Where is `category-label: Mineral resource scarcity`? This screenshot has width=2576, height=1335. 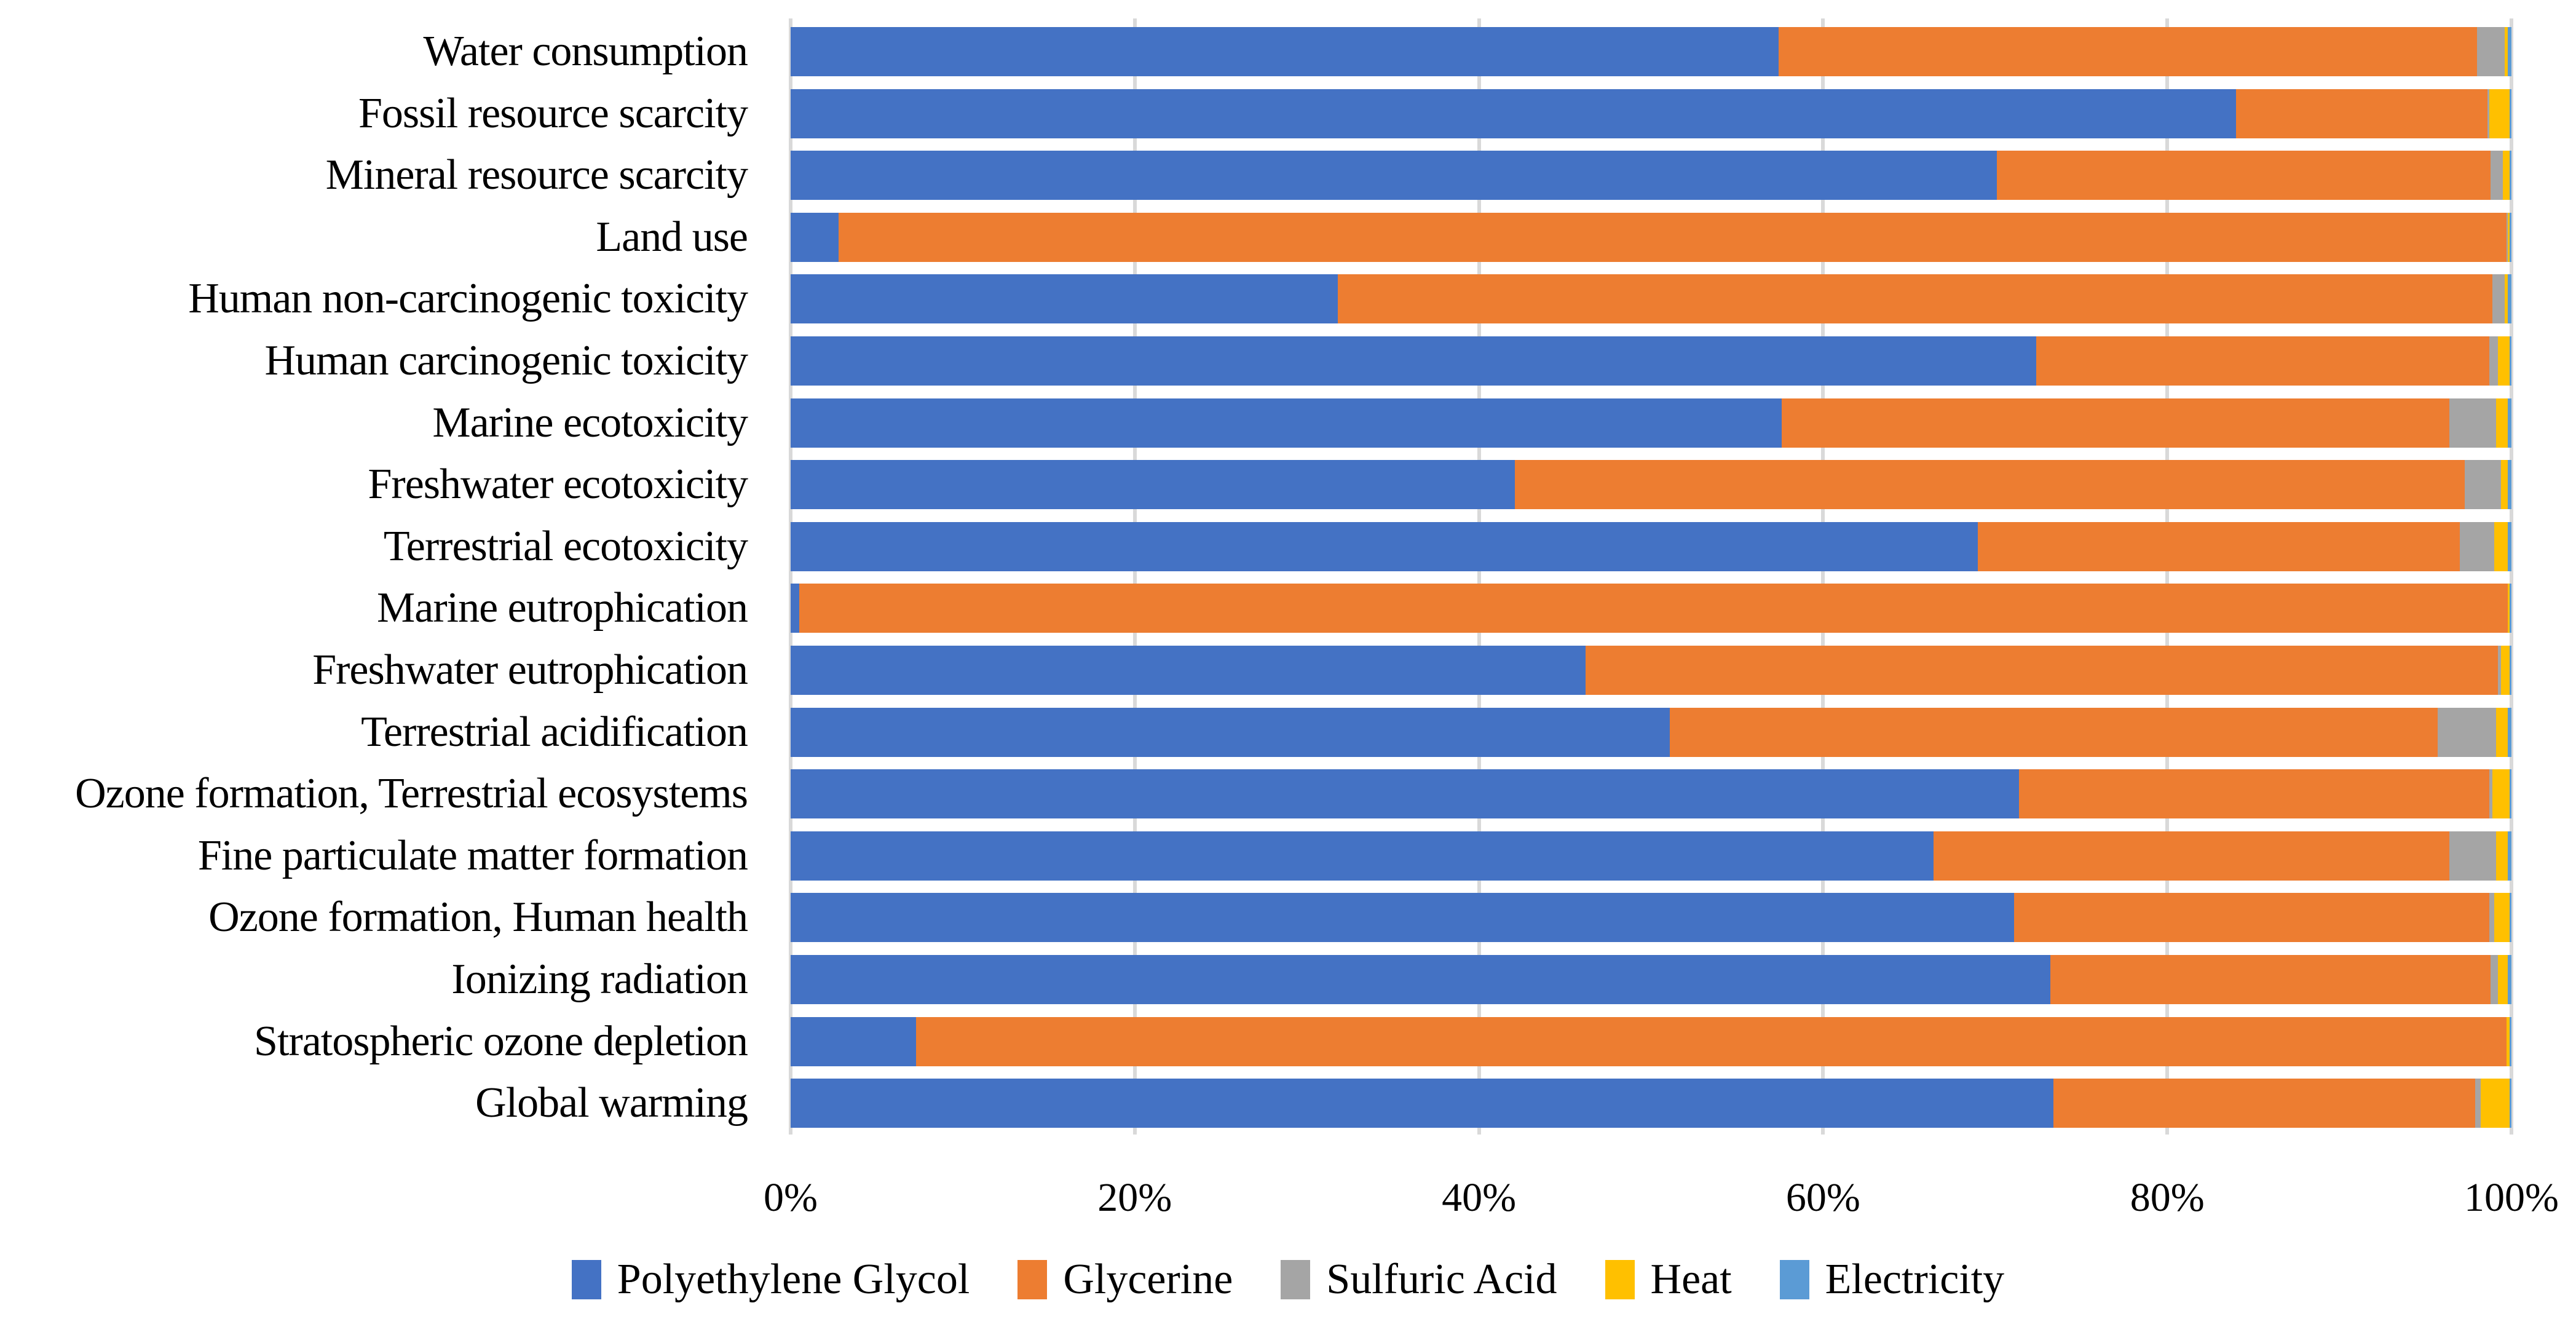
category-label: Mineral resource scarcity is located at coordinates (536, 175).